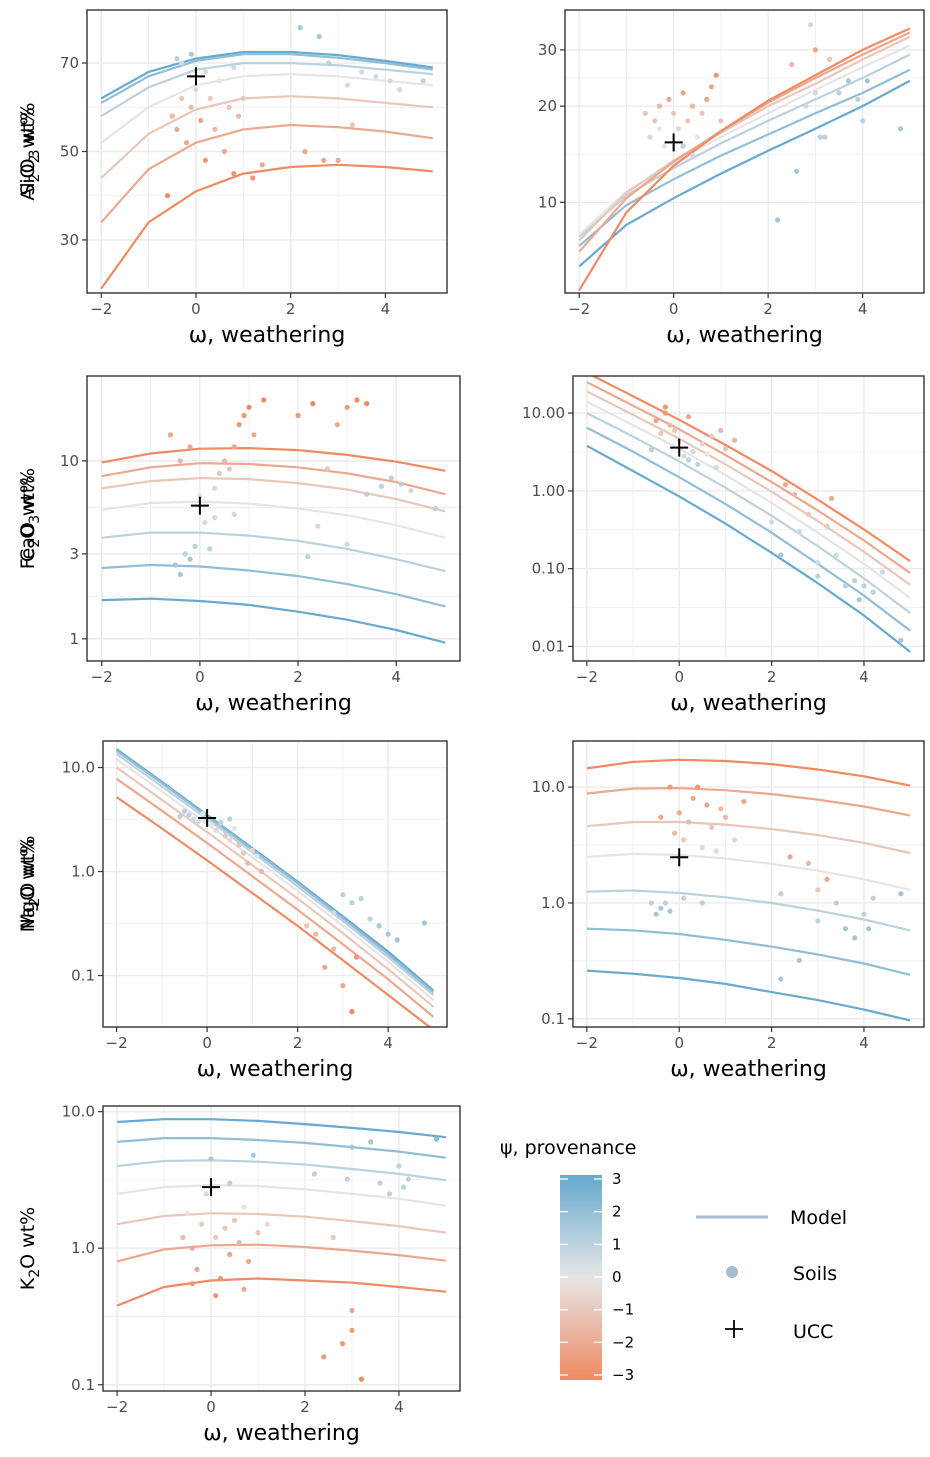 The height and width of the screenshot is (1457, 930). Describe the element at coordinates (117, 1407) in the screenshot. I see `x-tick-label: −2` at that location.